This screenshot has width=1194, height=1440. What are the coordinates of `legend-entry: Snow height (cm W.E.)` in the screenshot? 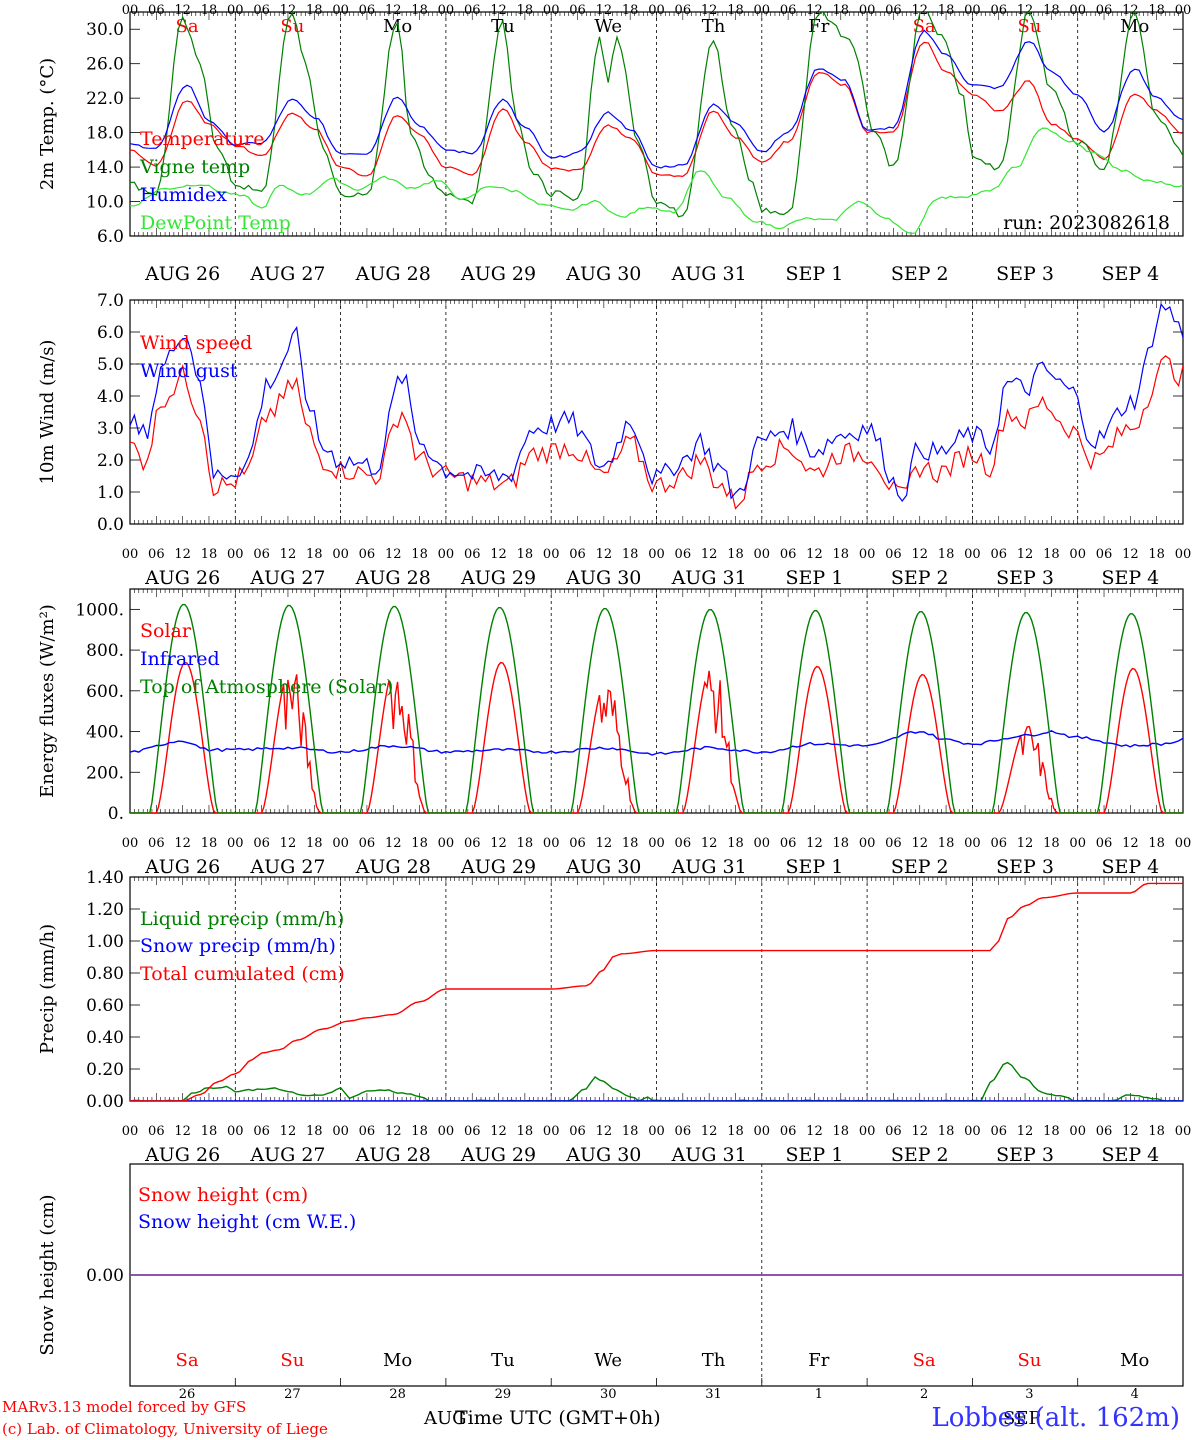 It's located at (247, 1222).